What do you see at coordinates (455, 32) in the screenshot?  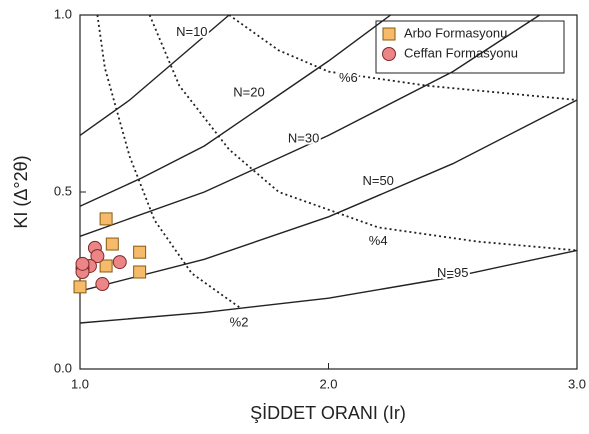 I see `legend-label: Arbo Formasyonu` at bounding box center [455, 32].